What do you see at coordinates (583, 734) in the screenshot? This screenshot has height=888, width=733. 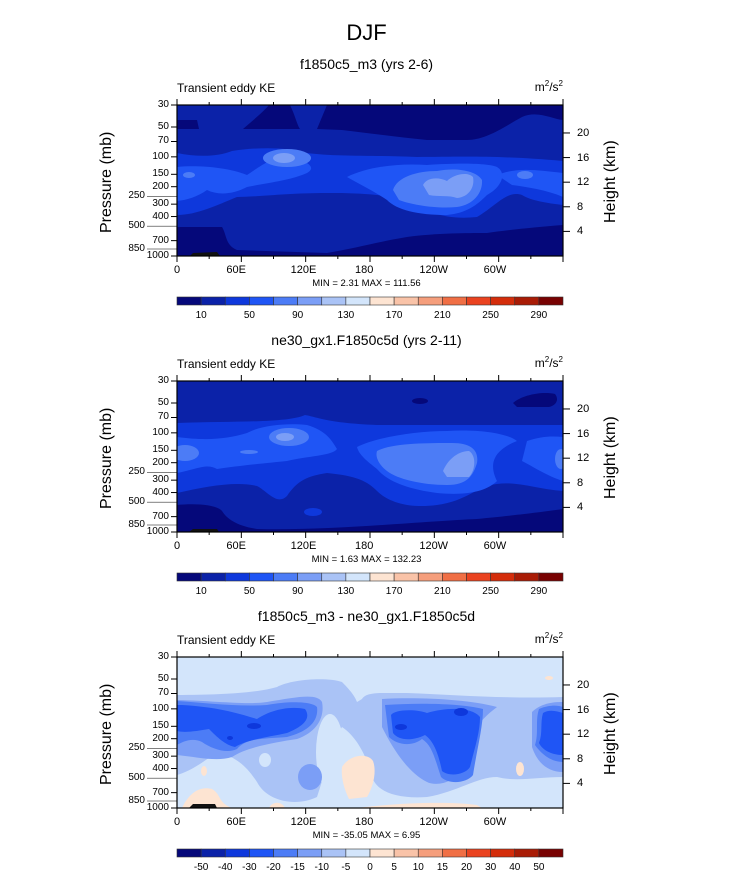 I see `y2-tick-label: 12` at bounding box center [583, 734].